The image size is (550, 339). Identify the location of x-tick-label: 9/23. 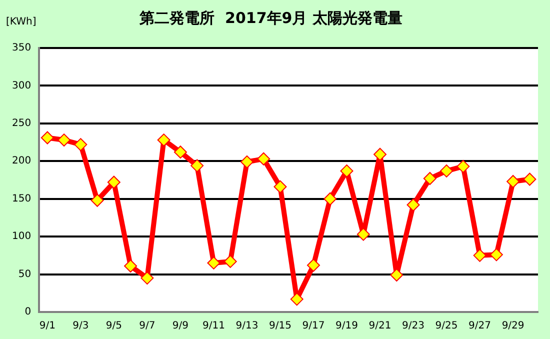
(413, 326).